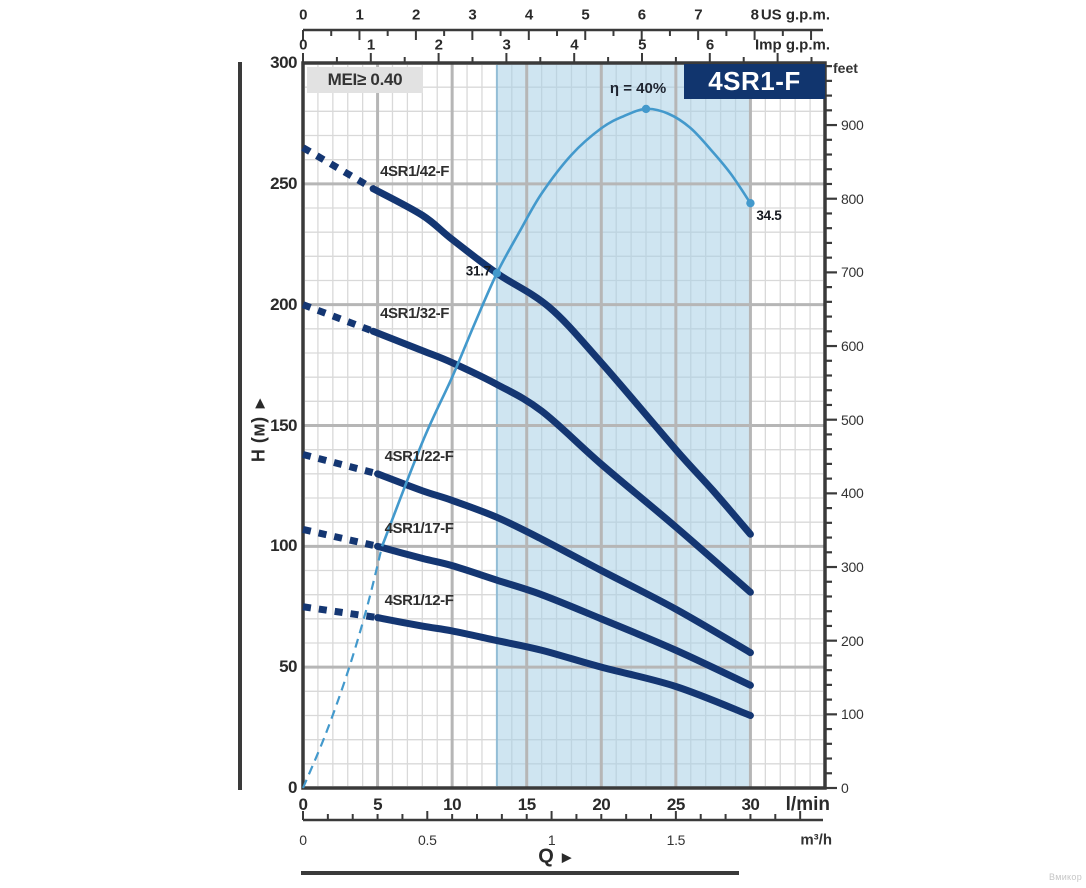  Describe the element at coordinates (546, 856) in the screenshot. I see `flow-axis-letter: Q` at that location.